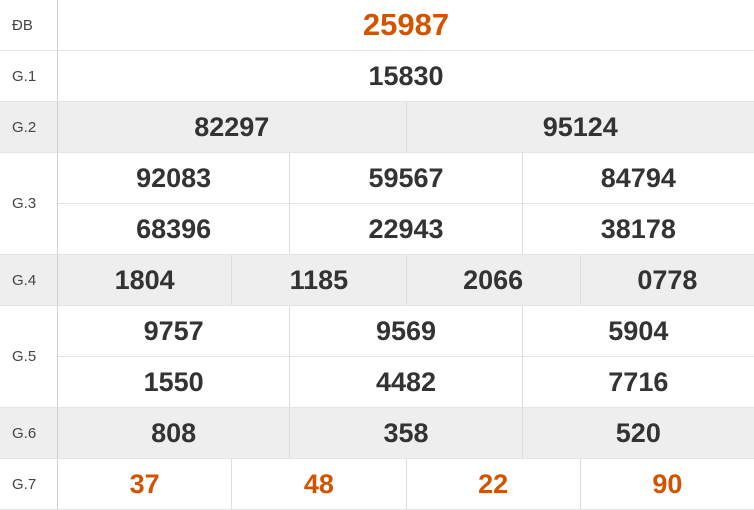 Image resolution: width=754 pixels, height=510 pixels. I want to click on prize-number: 4482, so click(405, 382).